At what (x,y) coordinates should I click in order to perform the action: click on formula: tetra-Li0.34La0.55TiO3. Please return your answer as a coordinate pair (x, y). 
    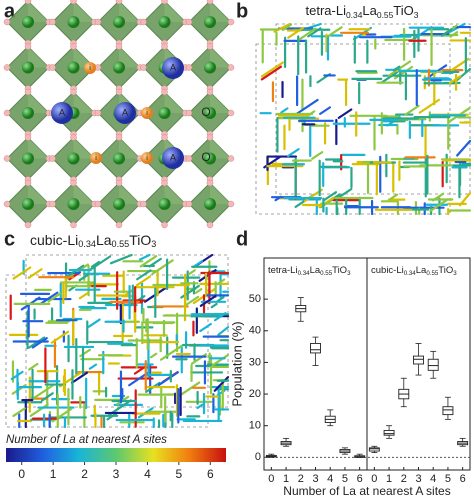
    Looking at the image, I should click on (362, 11).